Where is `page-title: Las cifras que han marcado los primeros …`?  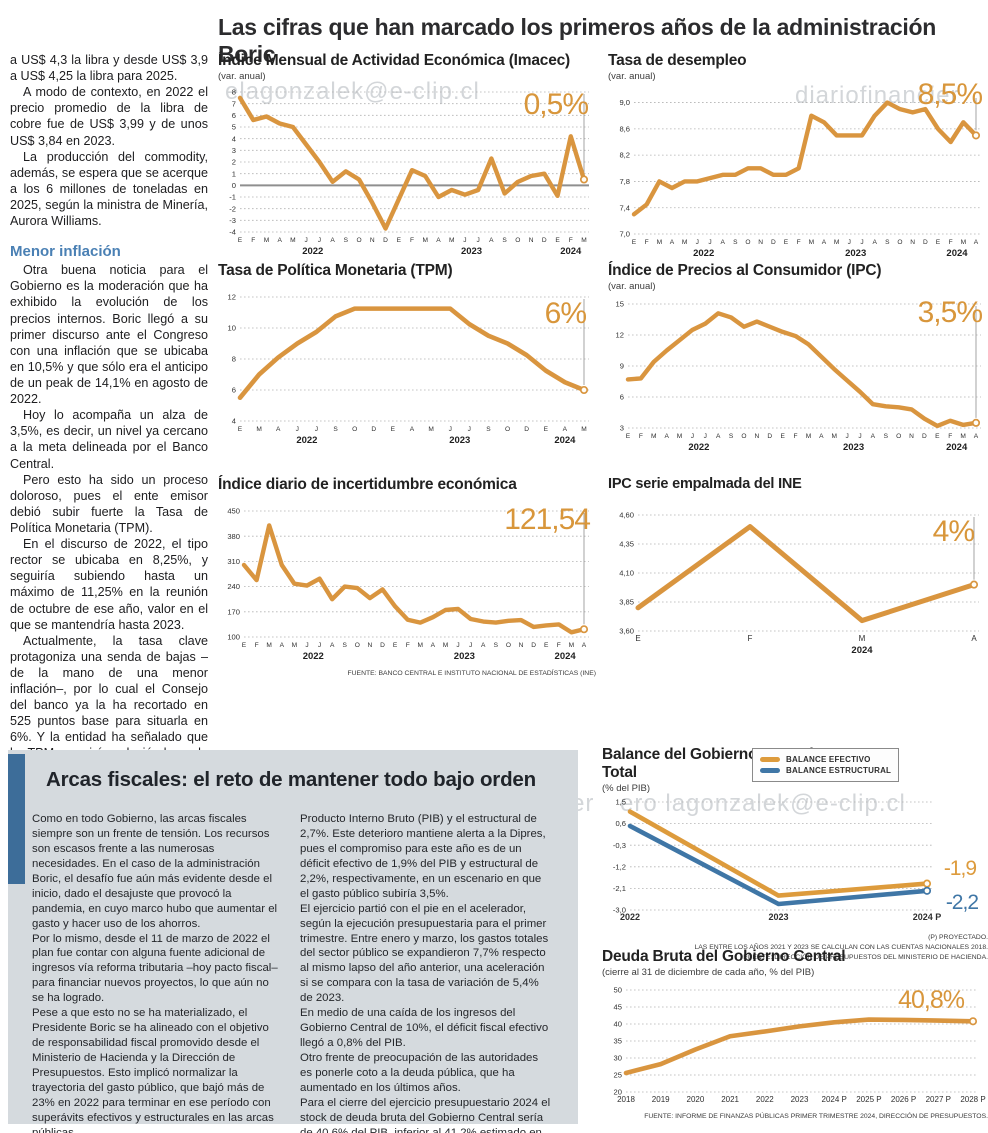 page-title: Las cifras que han marcado los primeros … is located at coordinates (577, 40).